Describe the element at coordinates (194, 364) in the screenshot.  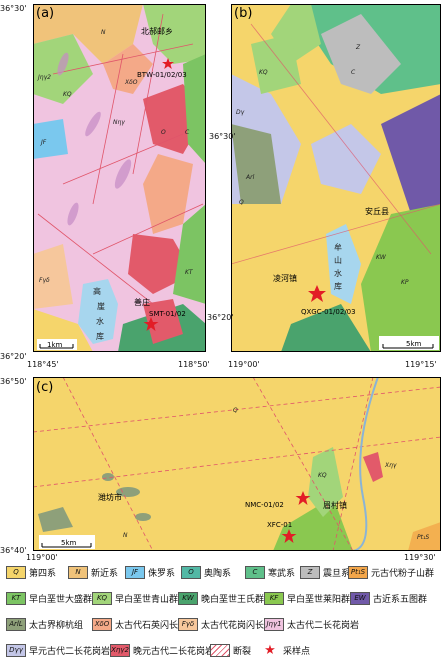
I see `coord-a-x2: 118°50'` at that location.